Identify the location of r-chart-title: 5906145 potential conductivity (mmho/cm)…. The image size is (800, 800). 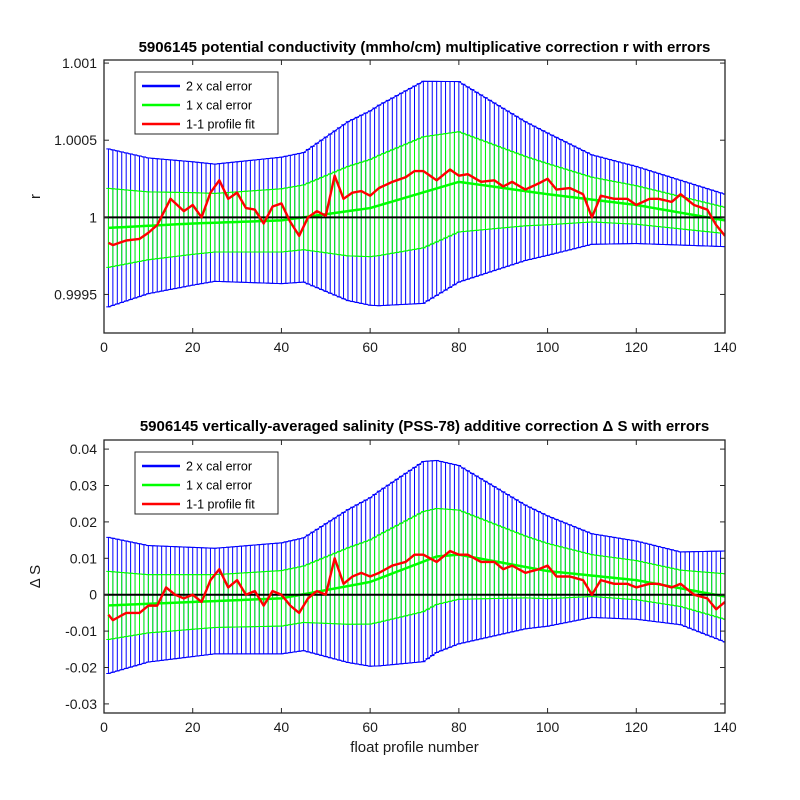
(425, 47).